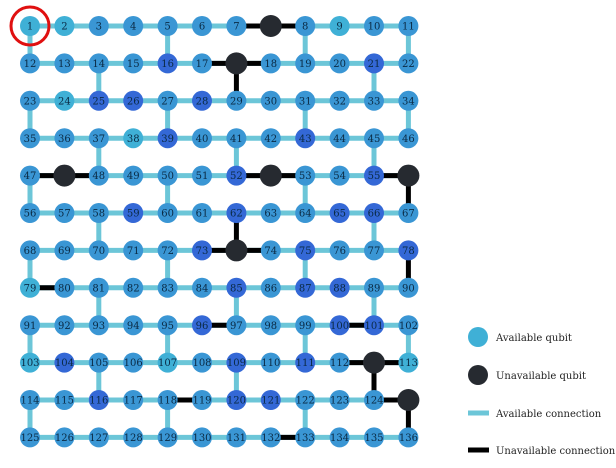 The height and width of the screenshot is (468, 616). What do you see at coordinates (29, 438) in the screenshot?
I see `qubit-label: 125` at bounding box center [29, 438].